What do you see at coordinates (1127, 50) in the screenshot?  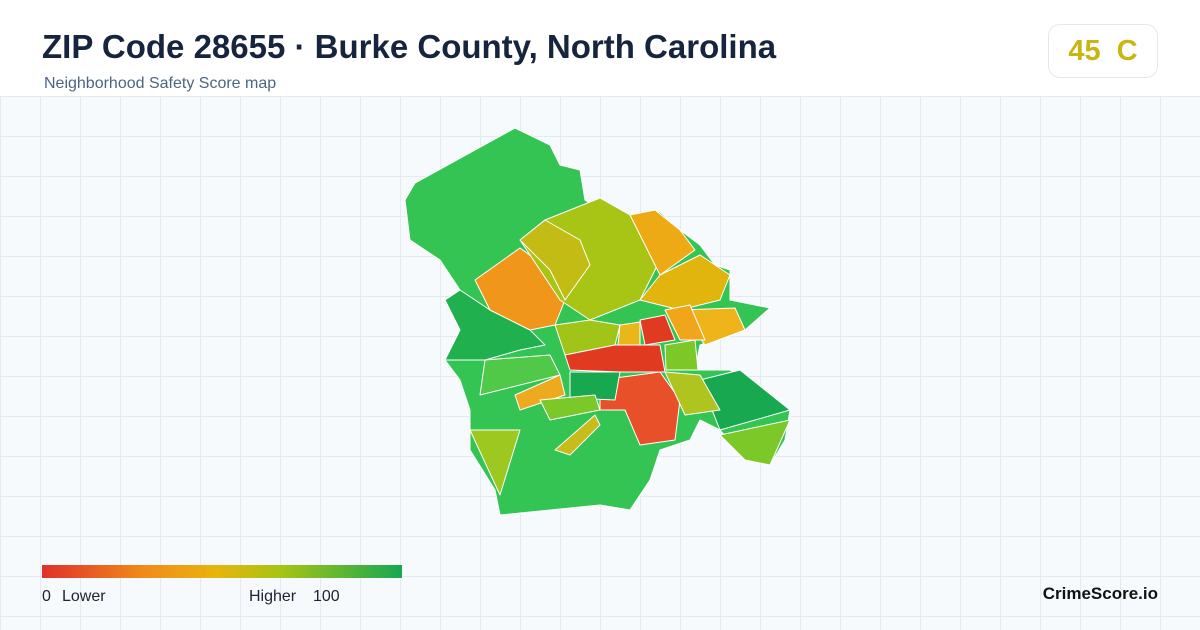 I see `score-grade: C` at bounding box center [1127, 50].